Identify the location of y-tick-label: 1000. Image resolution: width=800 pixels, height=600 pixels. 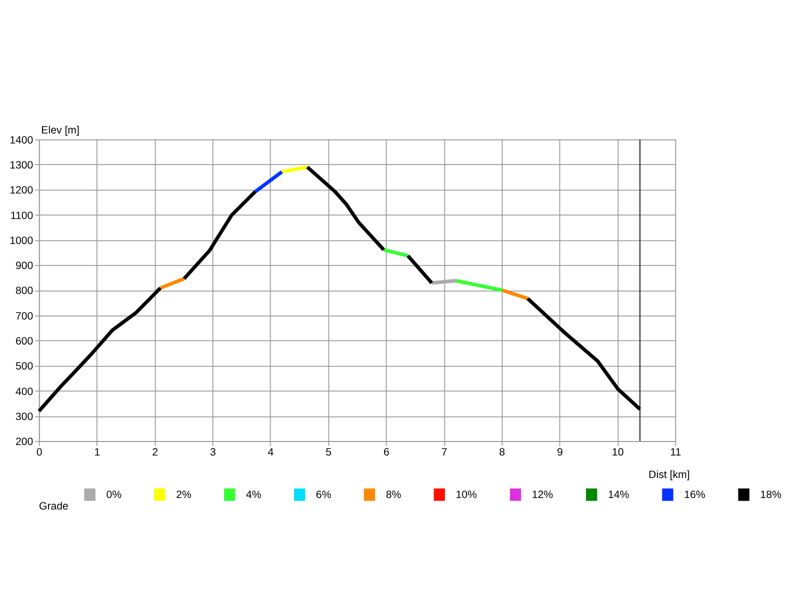
(22, 240).